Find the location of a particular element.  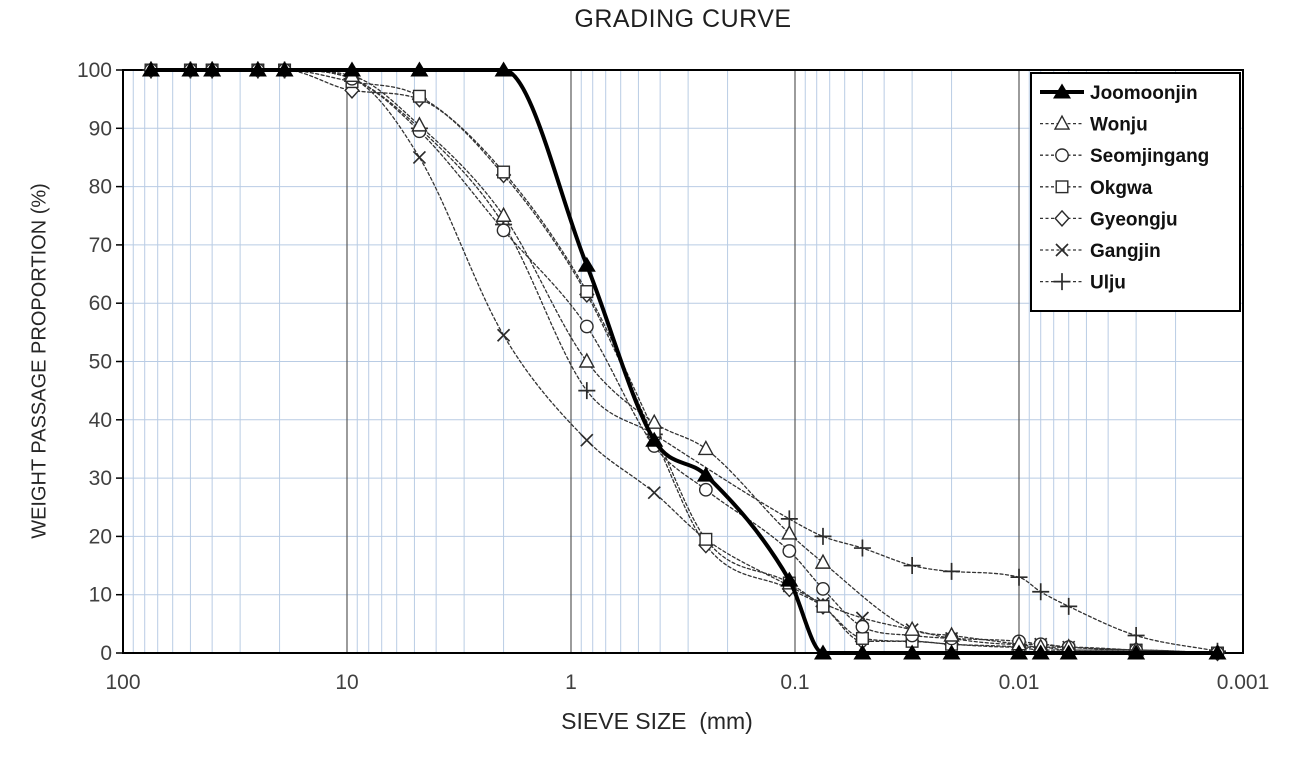

legend-item-gyeongju: Gyeongju is located at coordinates (1109, 219).